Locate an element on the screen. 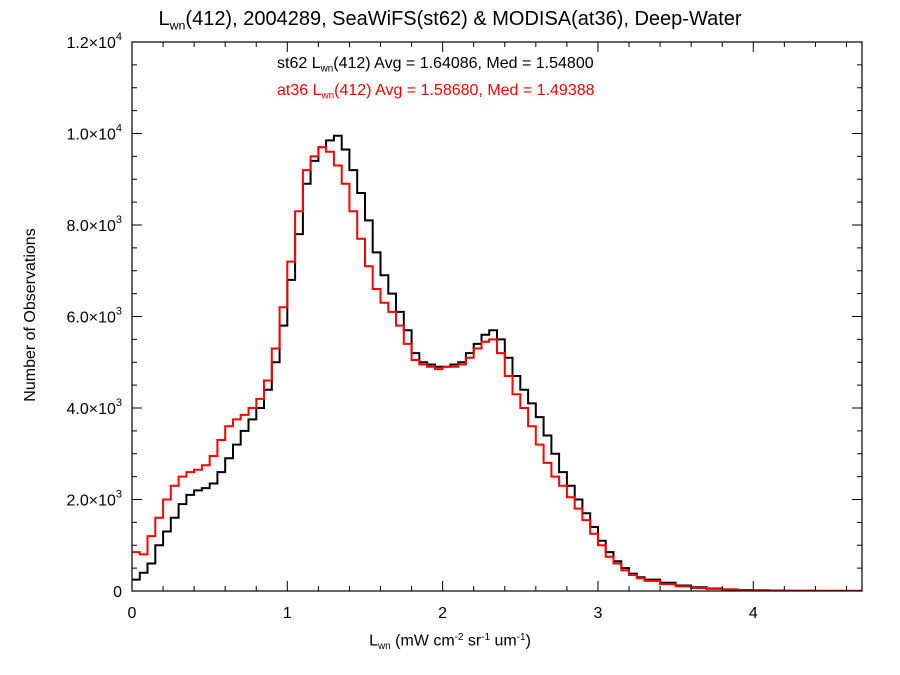 The height and width of the screenshot is (675, 900). xlabel-mid2: um is located at coordinates (503, 641).